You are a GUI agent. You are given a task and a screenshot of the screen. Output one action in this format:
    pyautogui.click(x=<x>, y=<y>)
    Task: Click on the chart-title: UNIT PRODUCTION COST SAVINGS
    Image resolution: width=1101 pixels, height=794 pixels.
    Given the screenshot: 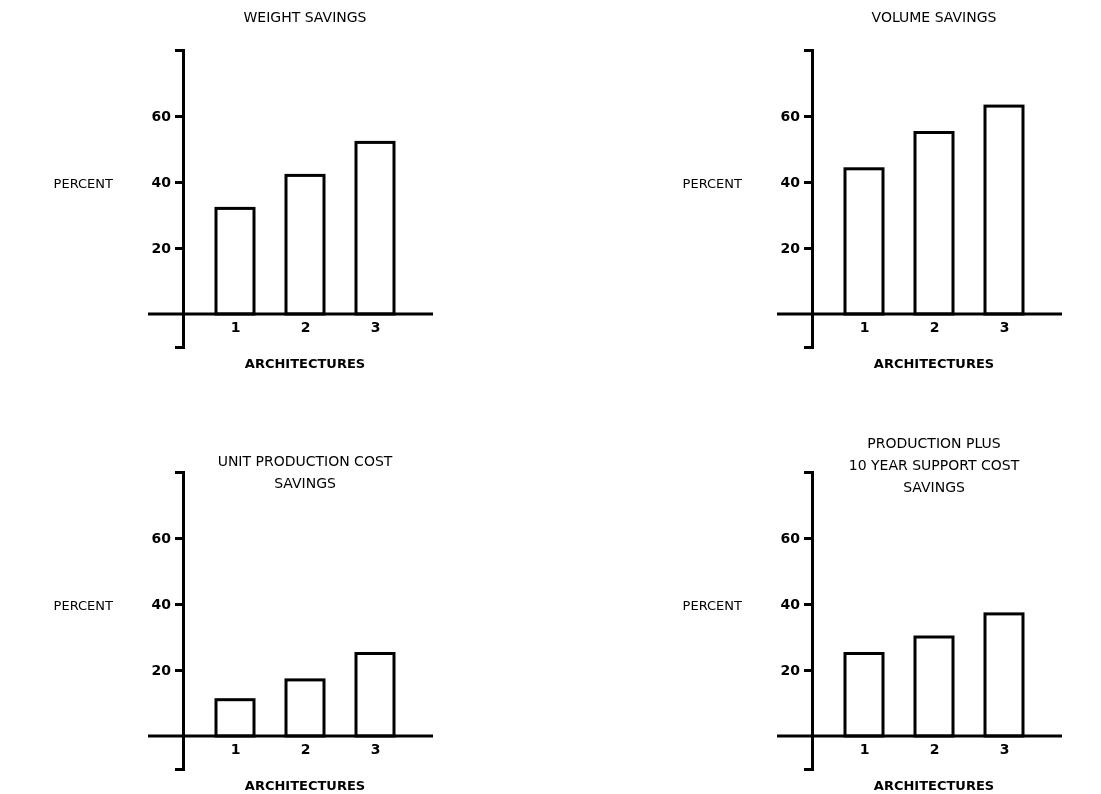 What is the action you would take?
    pyautogui.click(x=305, y=472)
    